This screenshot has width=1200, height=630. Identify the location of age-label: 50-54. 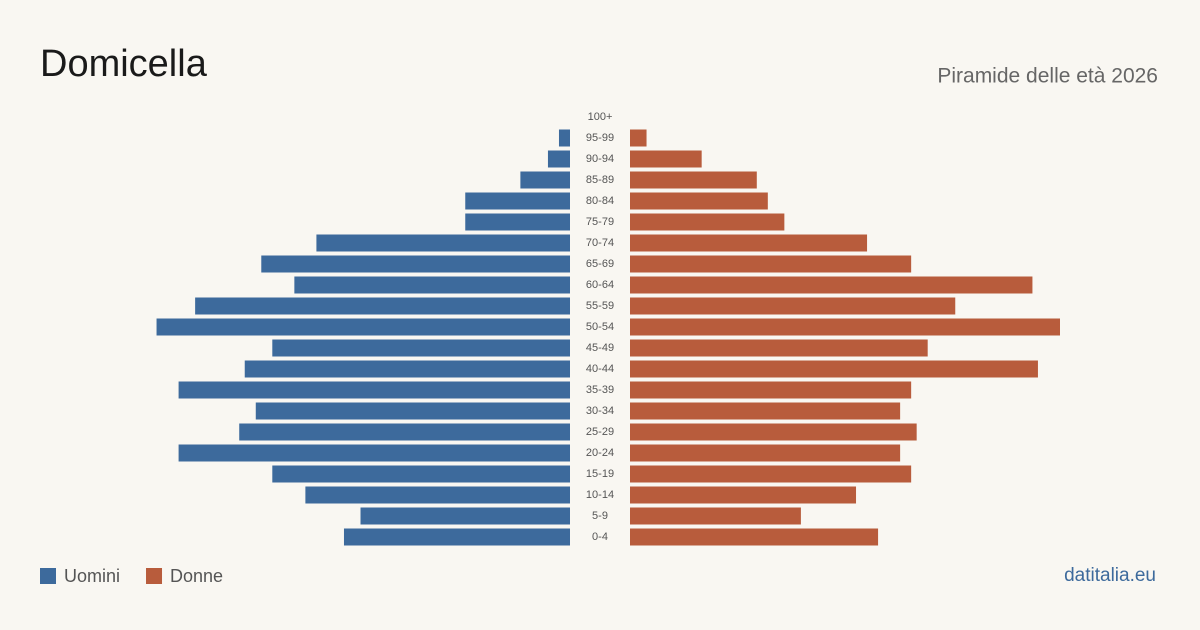
(600, 327).